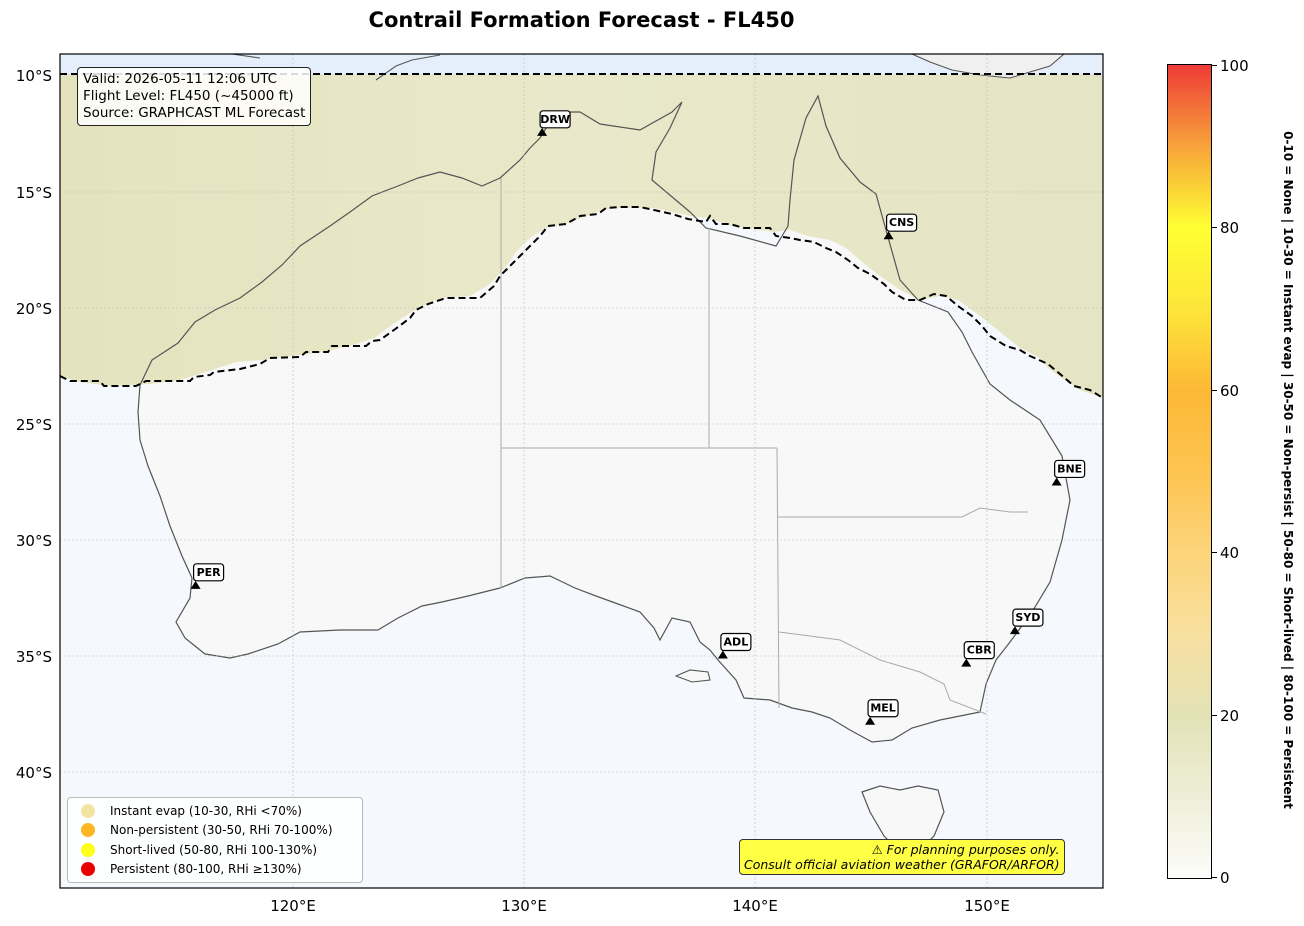 Image resolution: width=1304 pixels, height=926 pixels. What do you see at coordinates (988, 66) in the screenshot?
I see `new-guinea-coast` at bounding box center [988, 66].